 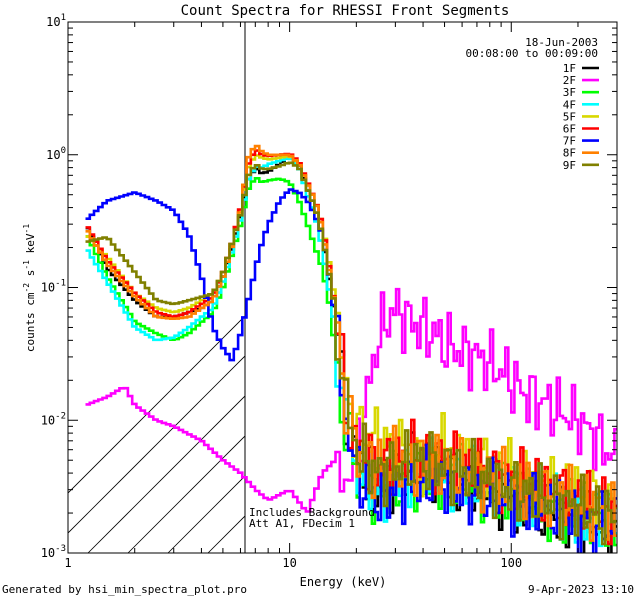 I want to click on y-tick-label: 10⁻³, so click(x=53, y=552).